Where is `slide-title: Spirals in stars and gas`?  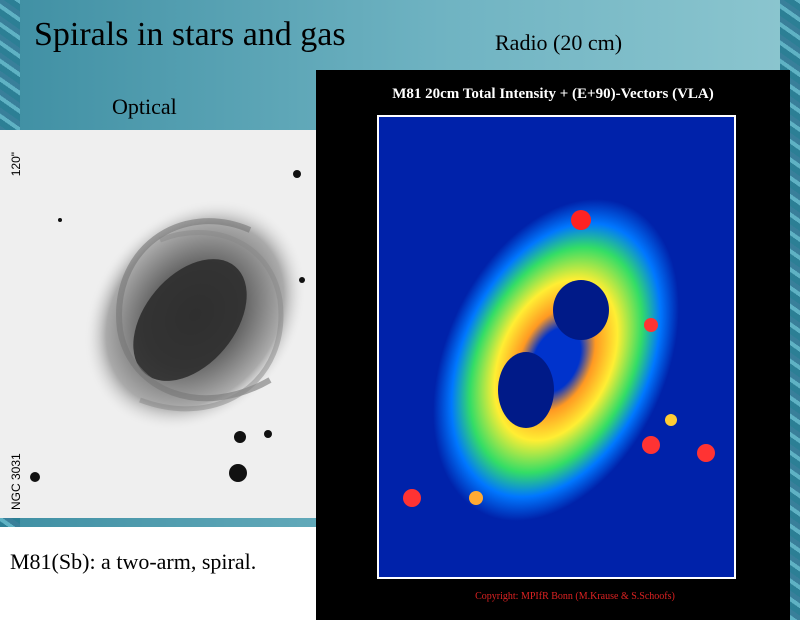
slide-title: Spirals in stars and gas is located at coordinates (190, 34).